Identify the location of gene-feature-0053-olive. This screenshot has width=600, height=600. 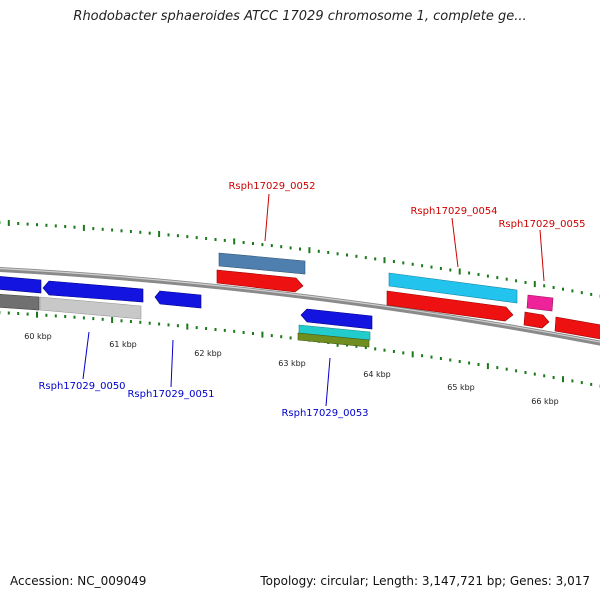
(333, 340).